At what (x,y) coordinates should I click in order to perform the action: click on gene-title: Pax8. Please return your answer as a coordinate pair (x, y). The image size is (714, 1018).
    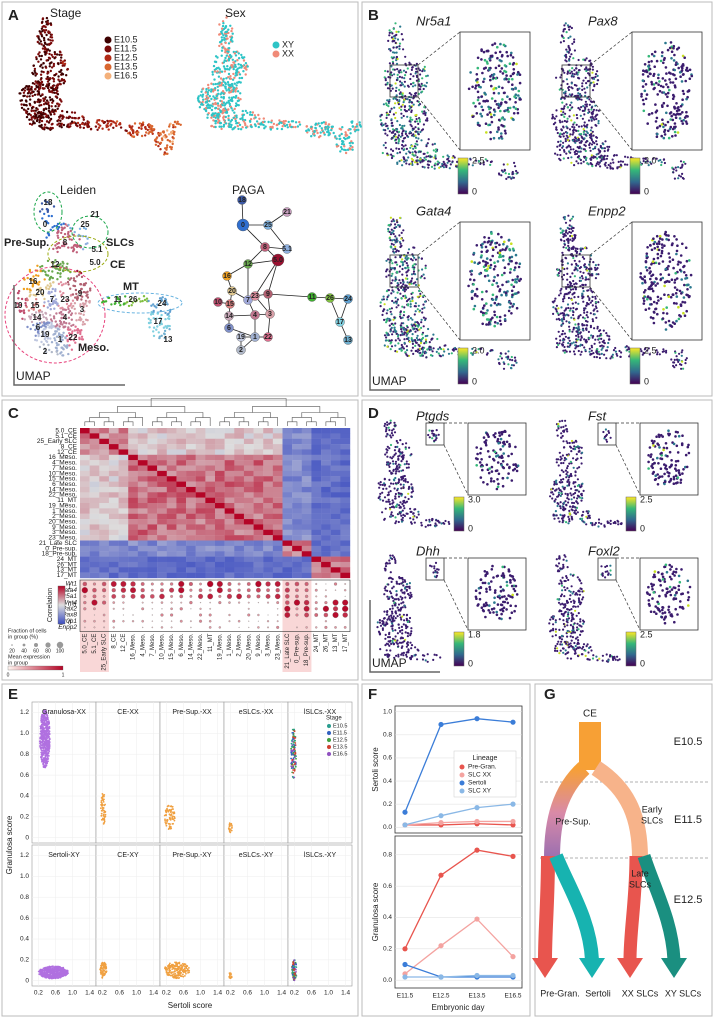
    Looking at the image, I should click on (603, 20).